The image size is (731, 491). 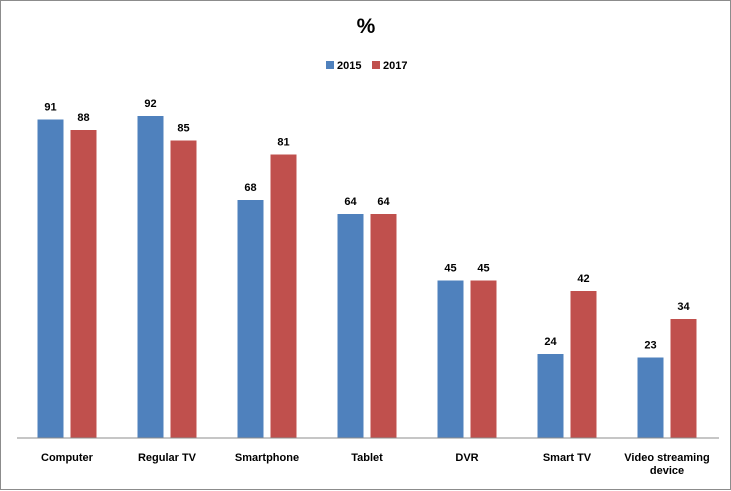 I want to click on data-label-2017-2: 81, so click(x=283, y=143).